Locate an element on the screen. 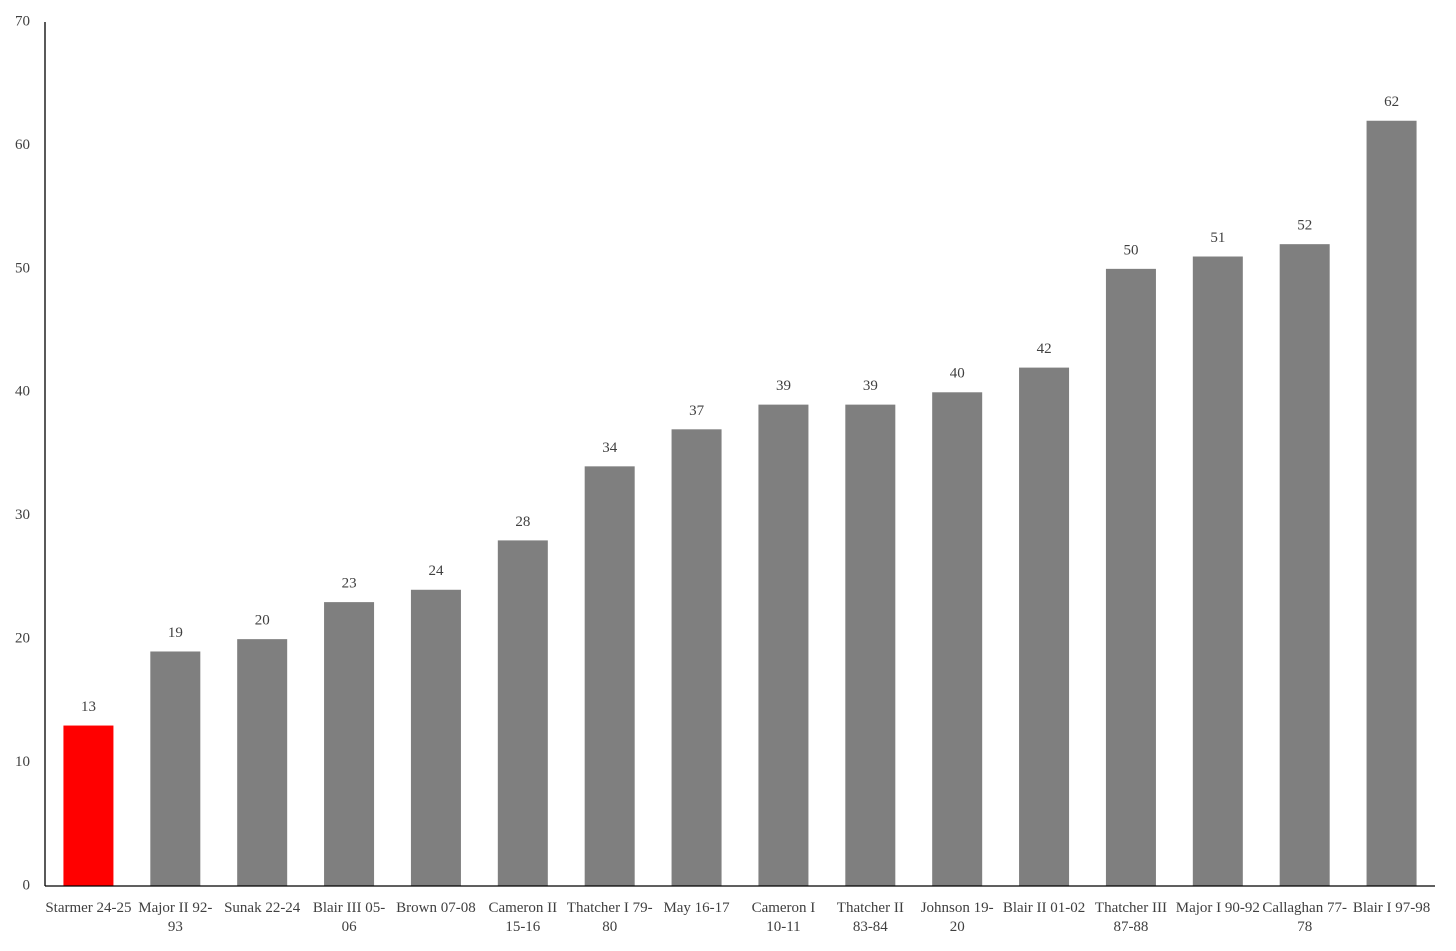  data-label: 24 is located at coordinates (436, 571).